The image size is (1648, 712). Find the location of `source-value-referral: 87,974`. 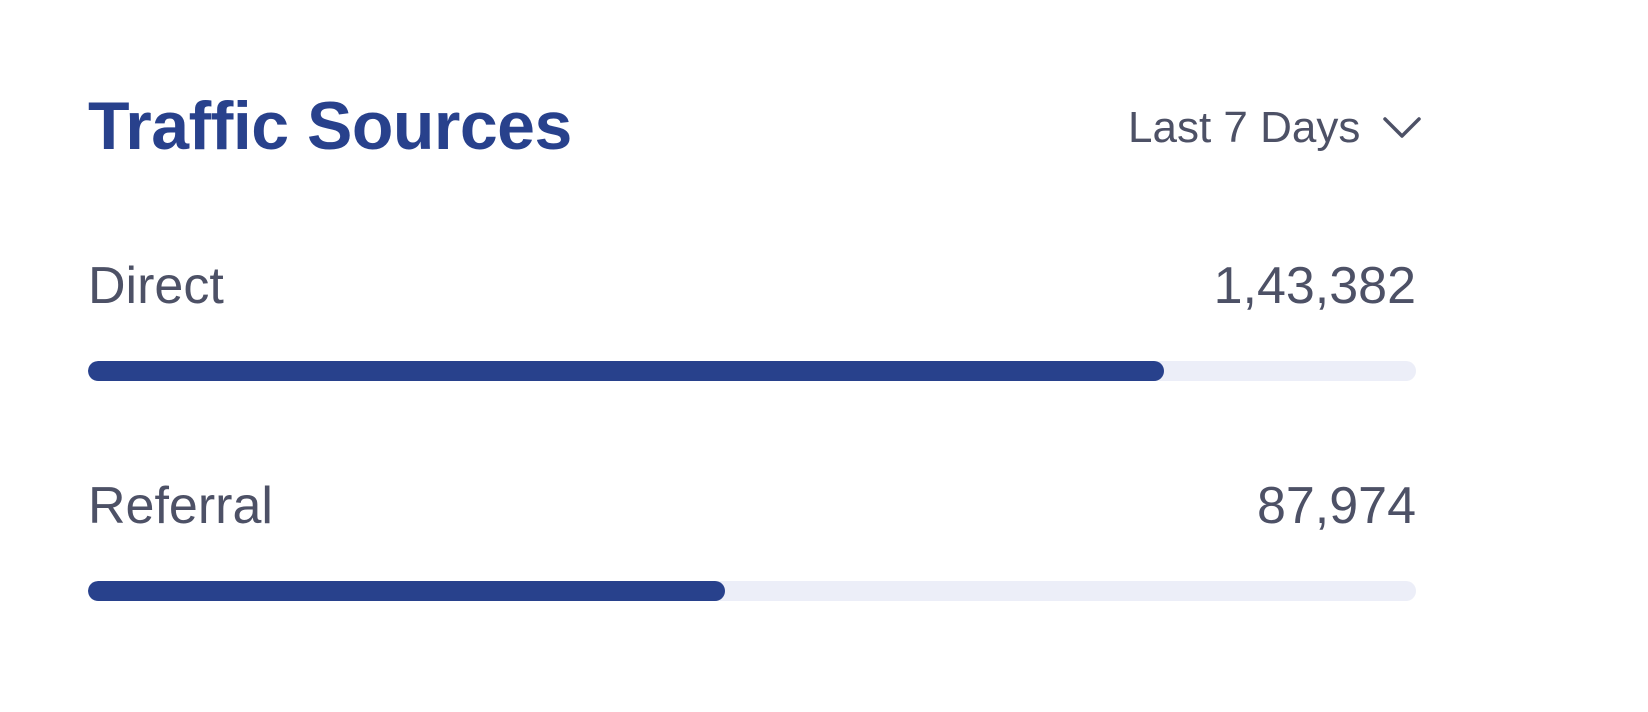

source-value-referral: 87,974 is located at coordinates (1336, 506).